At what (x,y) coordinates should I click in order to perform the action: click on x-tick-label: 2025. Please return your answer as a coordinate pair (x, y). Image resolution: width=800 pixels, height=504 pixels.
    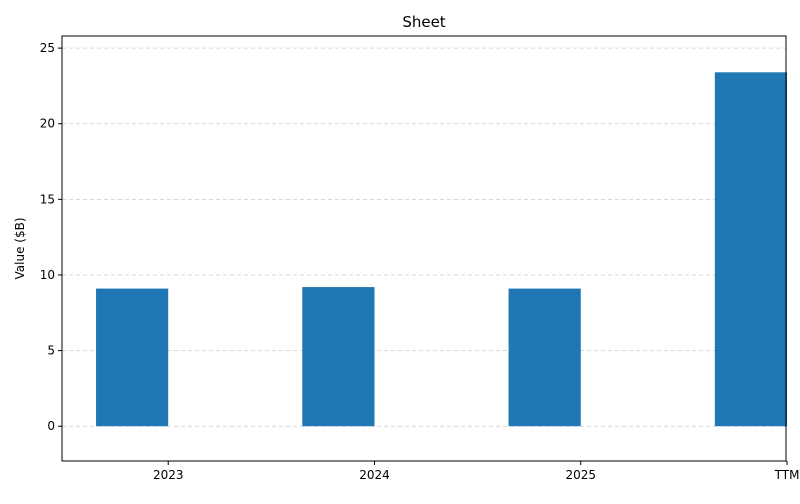
    Looking at the image, I should click on (580, 475).